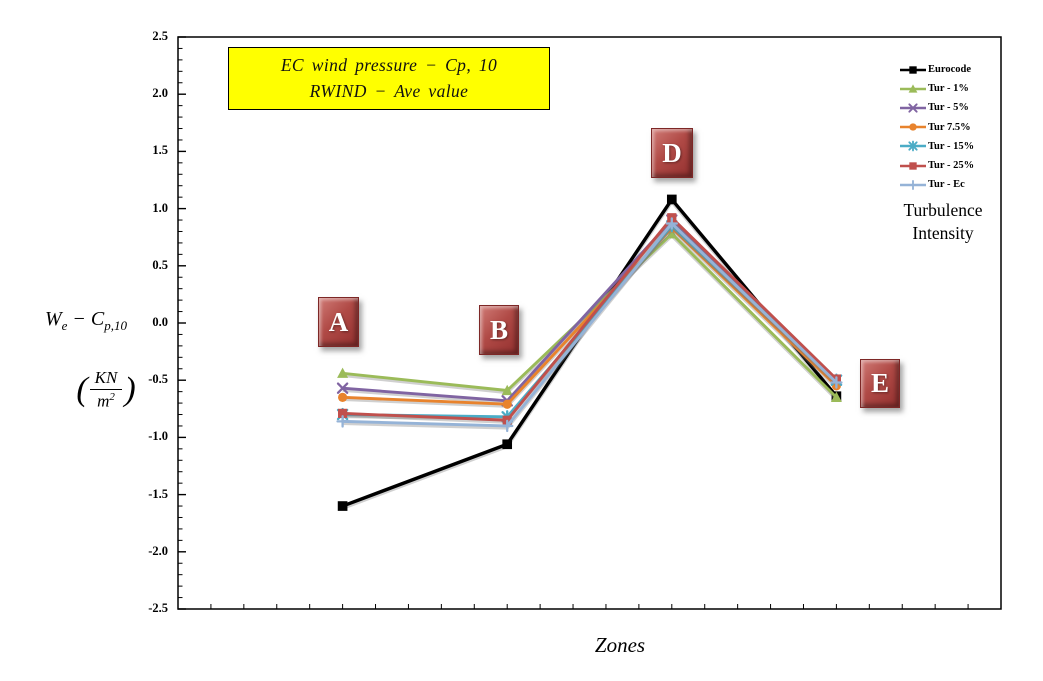  I want to click on y-axis-symbol: W, so click(53, 319).